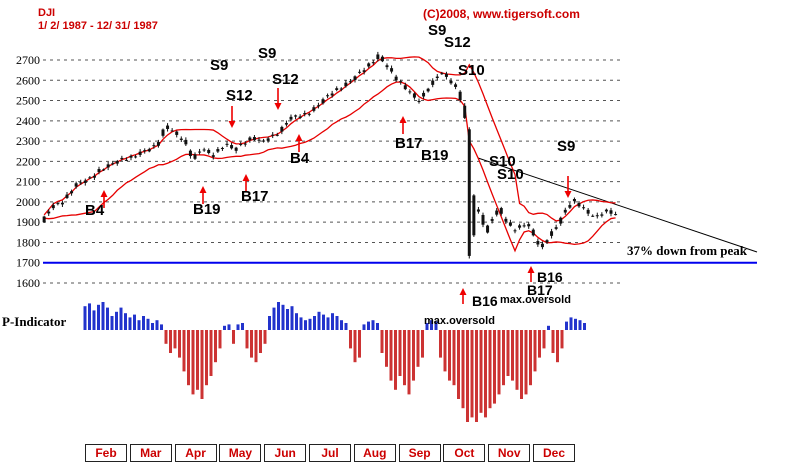 The height and width of the screenshot is (465, 800). What do you see at coordinates (98, 26) in the screenshot?
I see `date-range-label: 1/ 2/ 1987 - 12/ 31/ 1987` at bounding box center [98, 26].